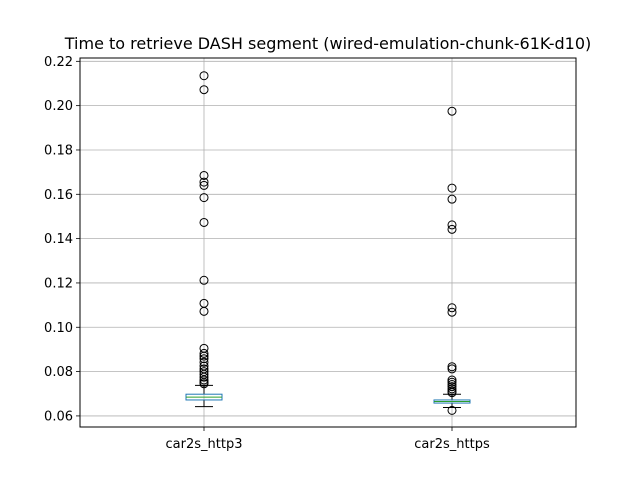 The width and height of the screenshot is (640, 480). I want to click on y-tick-label: 0.22, so click(58, 62).